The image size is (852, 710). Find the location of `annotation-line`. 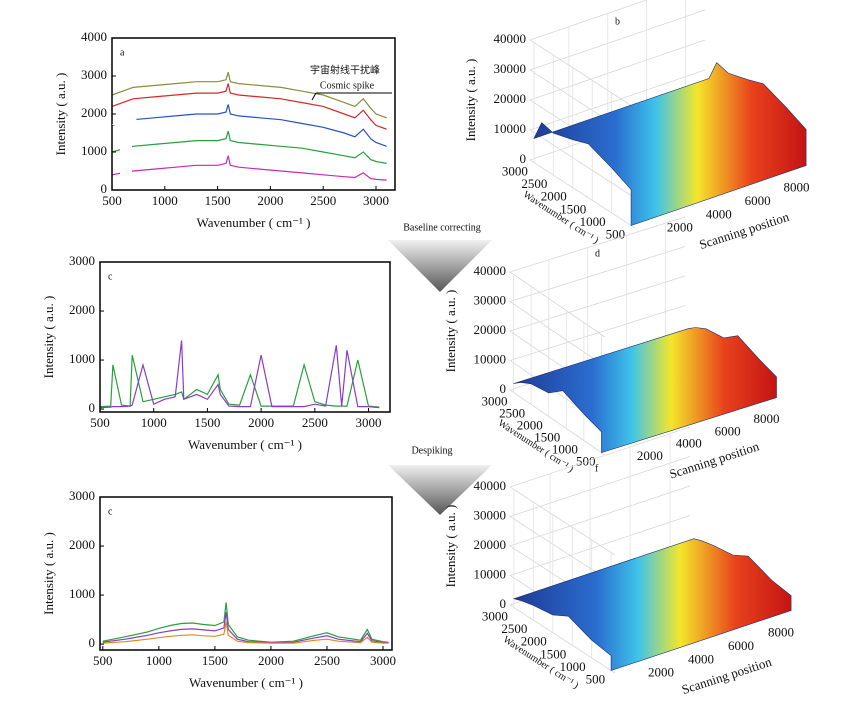

annotation-line is located at coordinates (314, 96).